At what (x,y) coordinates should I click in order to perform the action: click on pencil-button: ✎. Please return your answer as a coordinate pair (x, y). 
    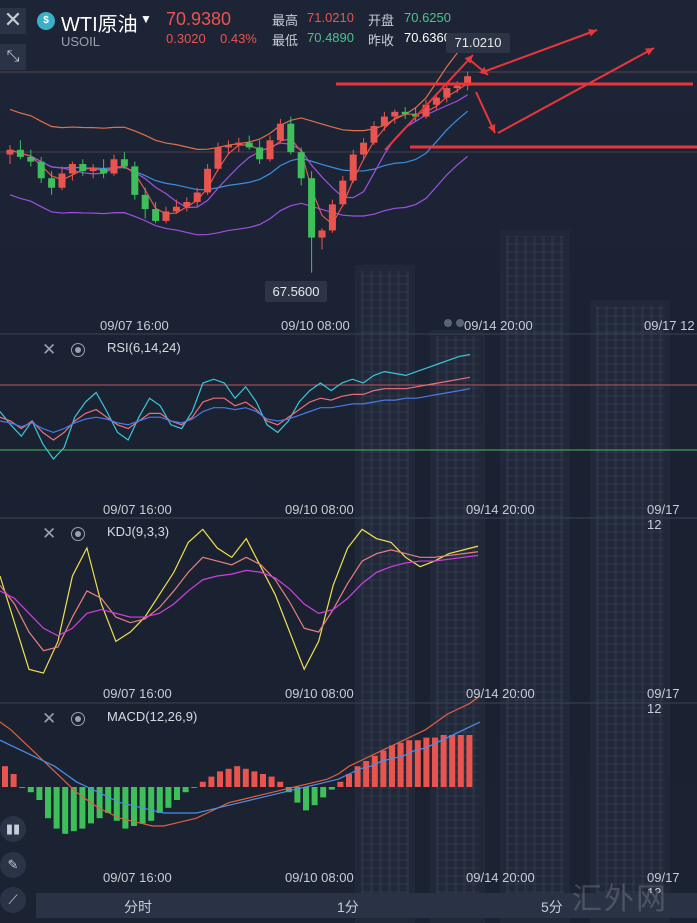
    Looking at the image, I should click on (13, 865).